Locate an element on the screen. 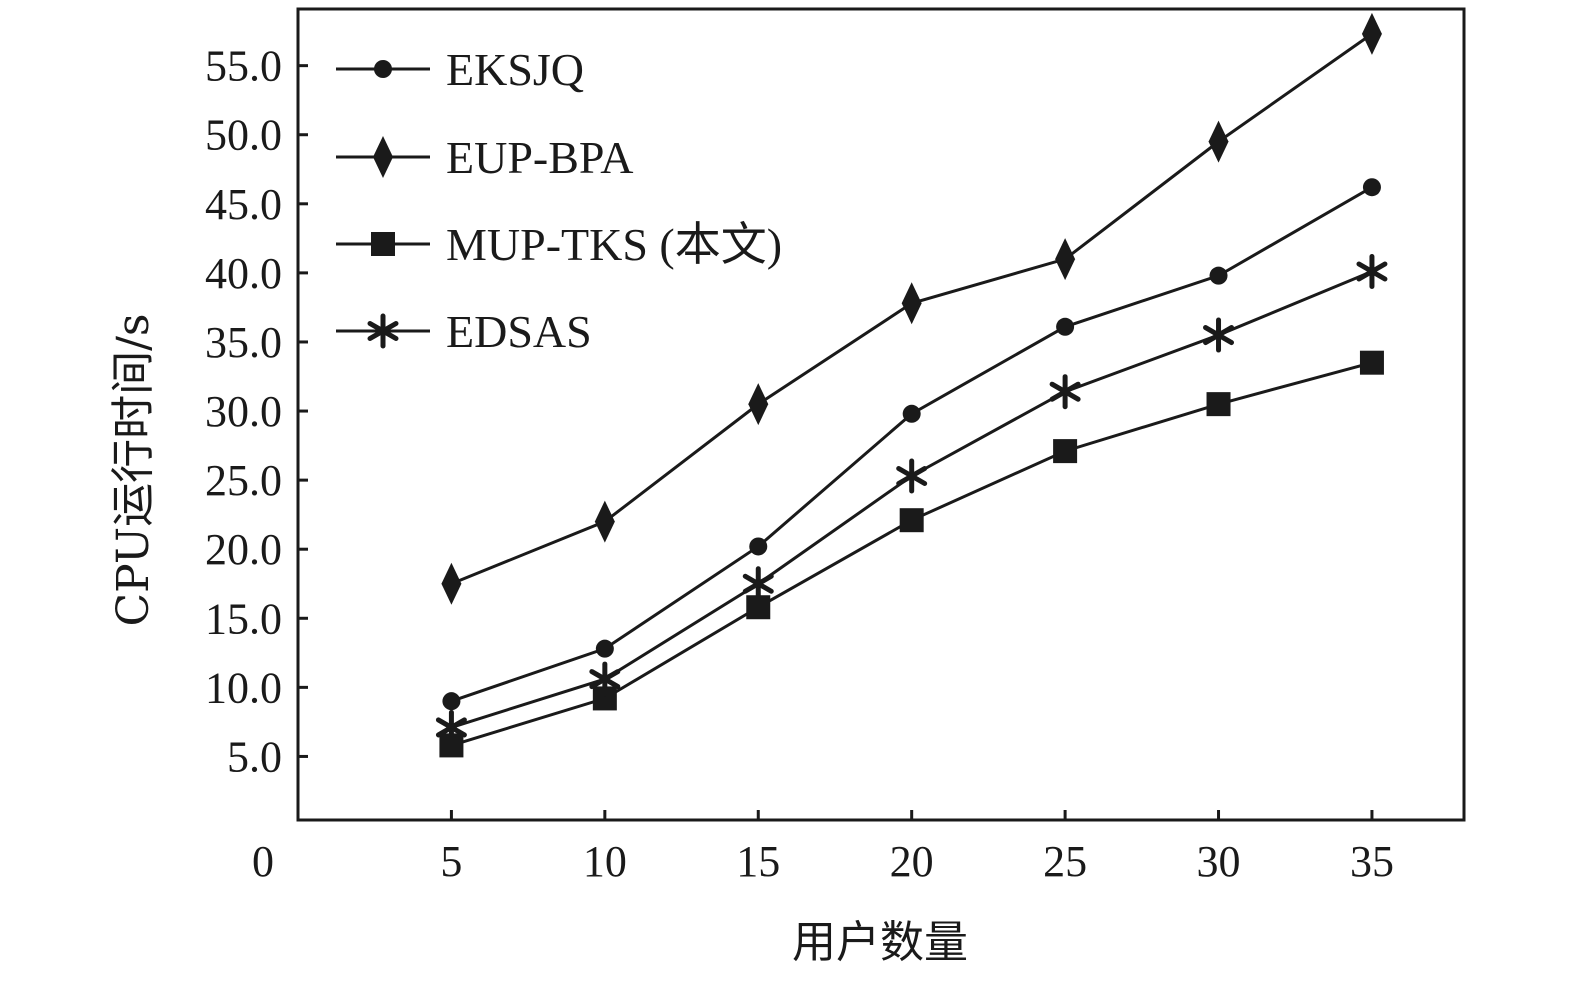 The width and height of the screenshot is (1575, 984). legend-entry: MUP-TKS (本文) is located at coordinates (559, 244).